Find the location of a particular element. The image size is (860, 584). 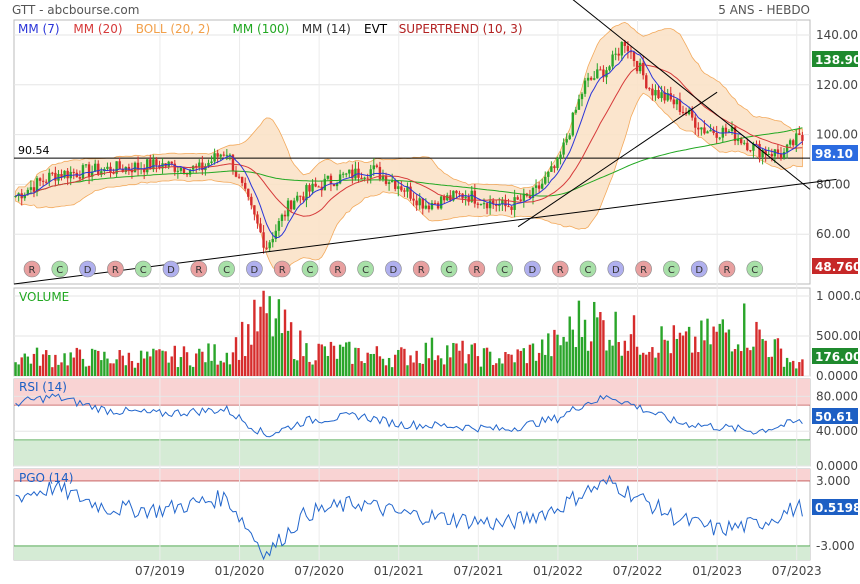

volume-last-badge is located at coordinates (835, 356).